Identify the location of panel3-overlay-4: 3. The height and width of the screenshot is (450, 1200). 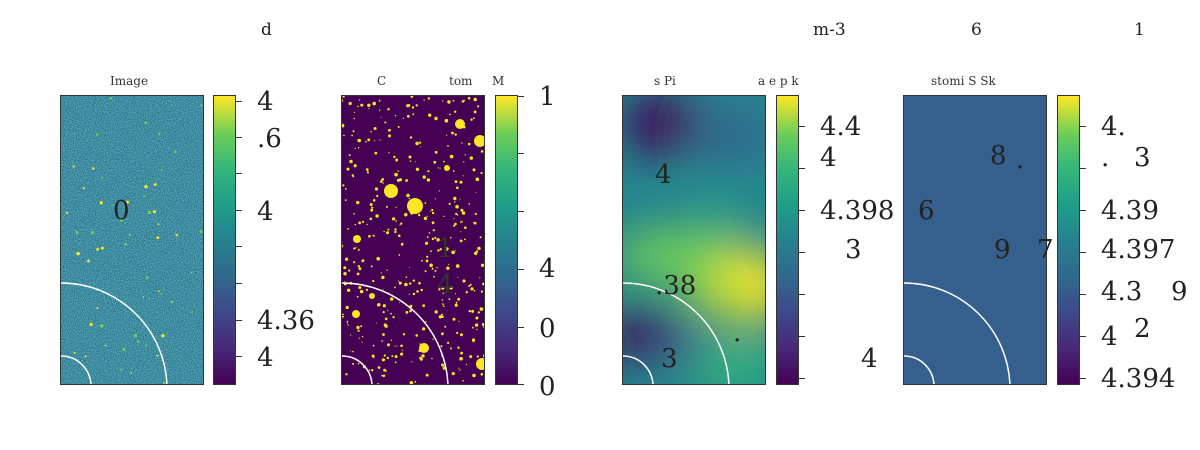
(669, 359).